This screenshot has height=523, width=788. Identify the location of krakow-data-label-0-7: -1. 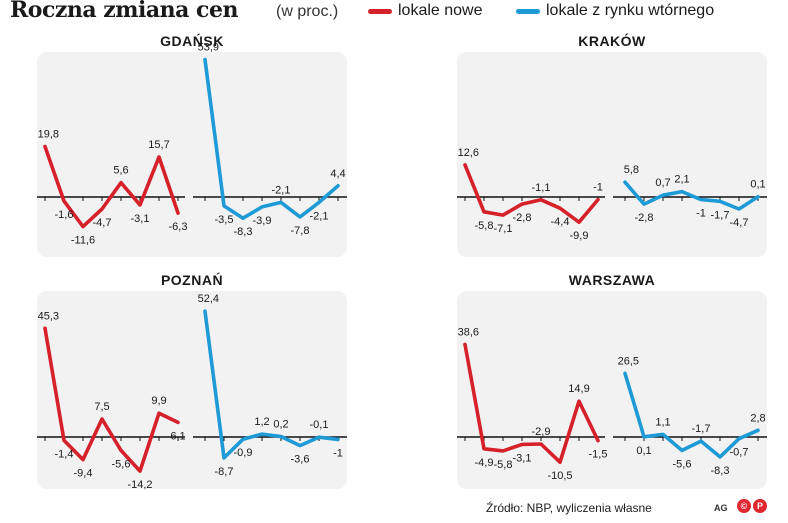
(598, 188).